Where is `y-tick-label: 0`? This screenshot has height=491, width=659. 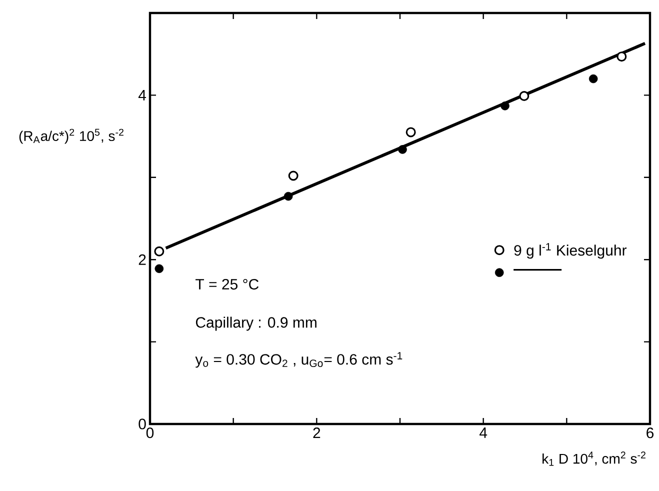 y-tick-label: 0 is located at coordinates (142, 424).